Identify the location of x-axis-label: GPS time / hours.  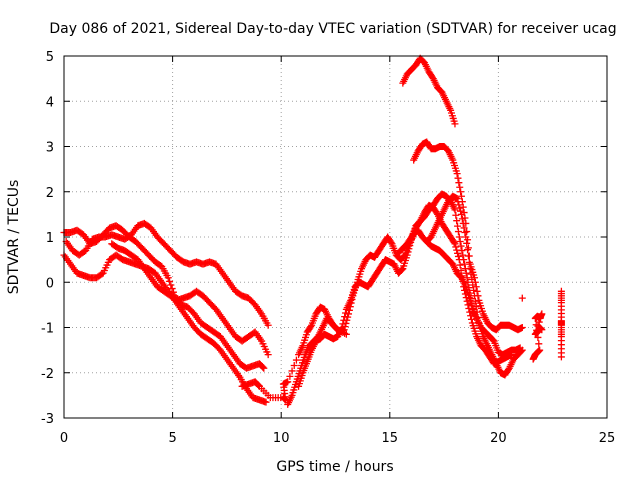
(334, 467).